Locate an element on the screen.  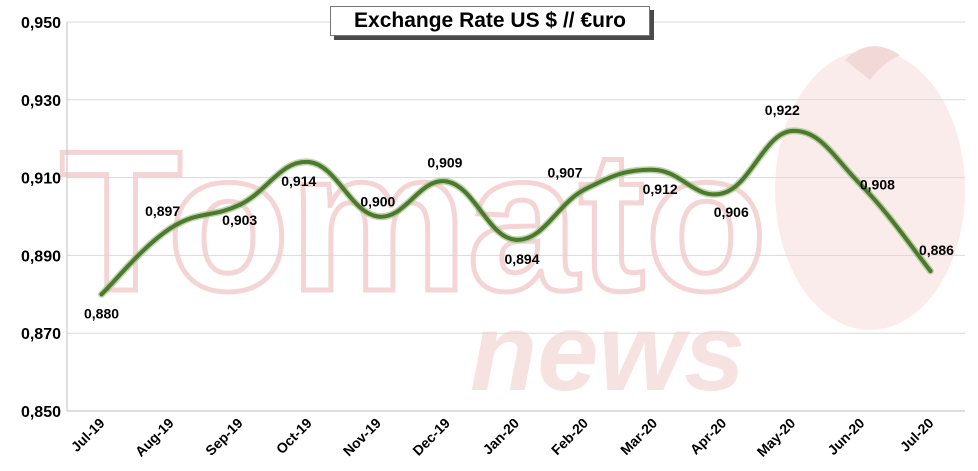
data-label: 0,912 is located at coordinates (660, 189).